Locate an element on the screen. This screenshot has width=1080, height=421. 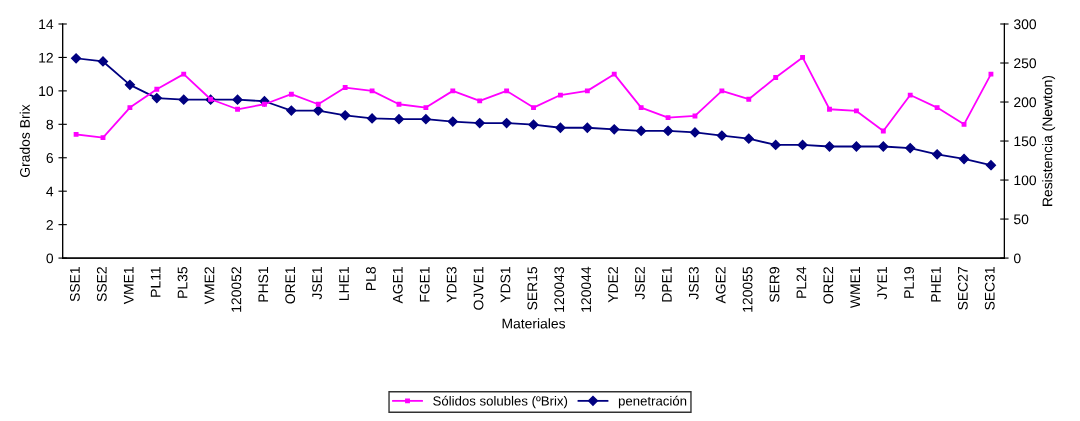
x-tick-label: YDS1 is located at coordinates (505, 285).